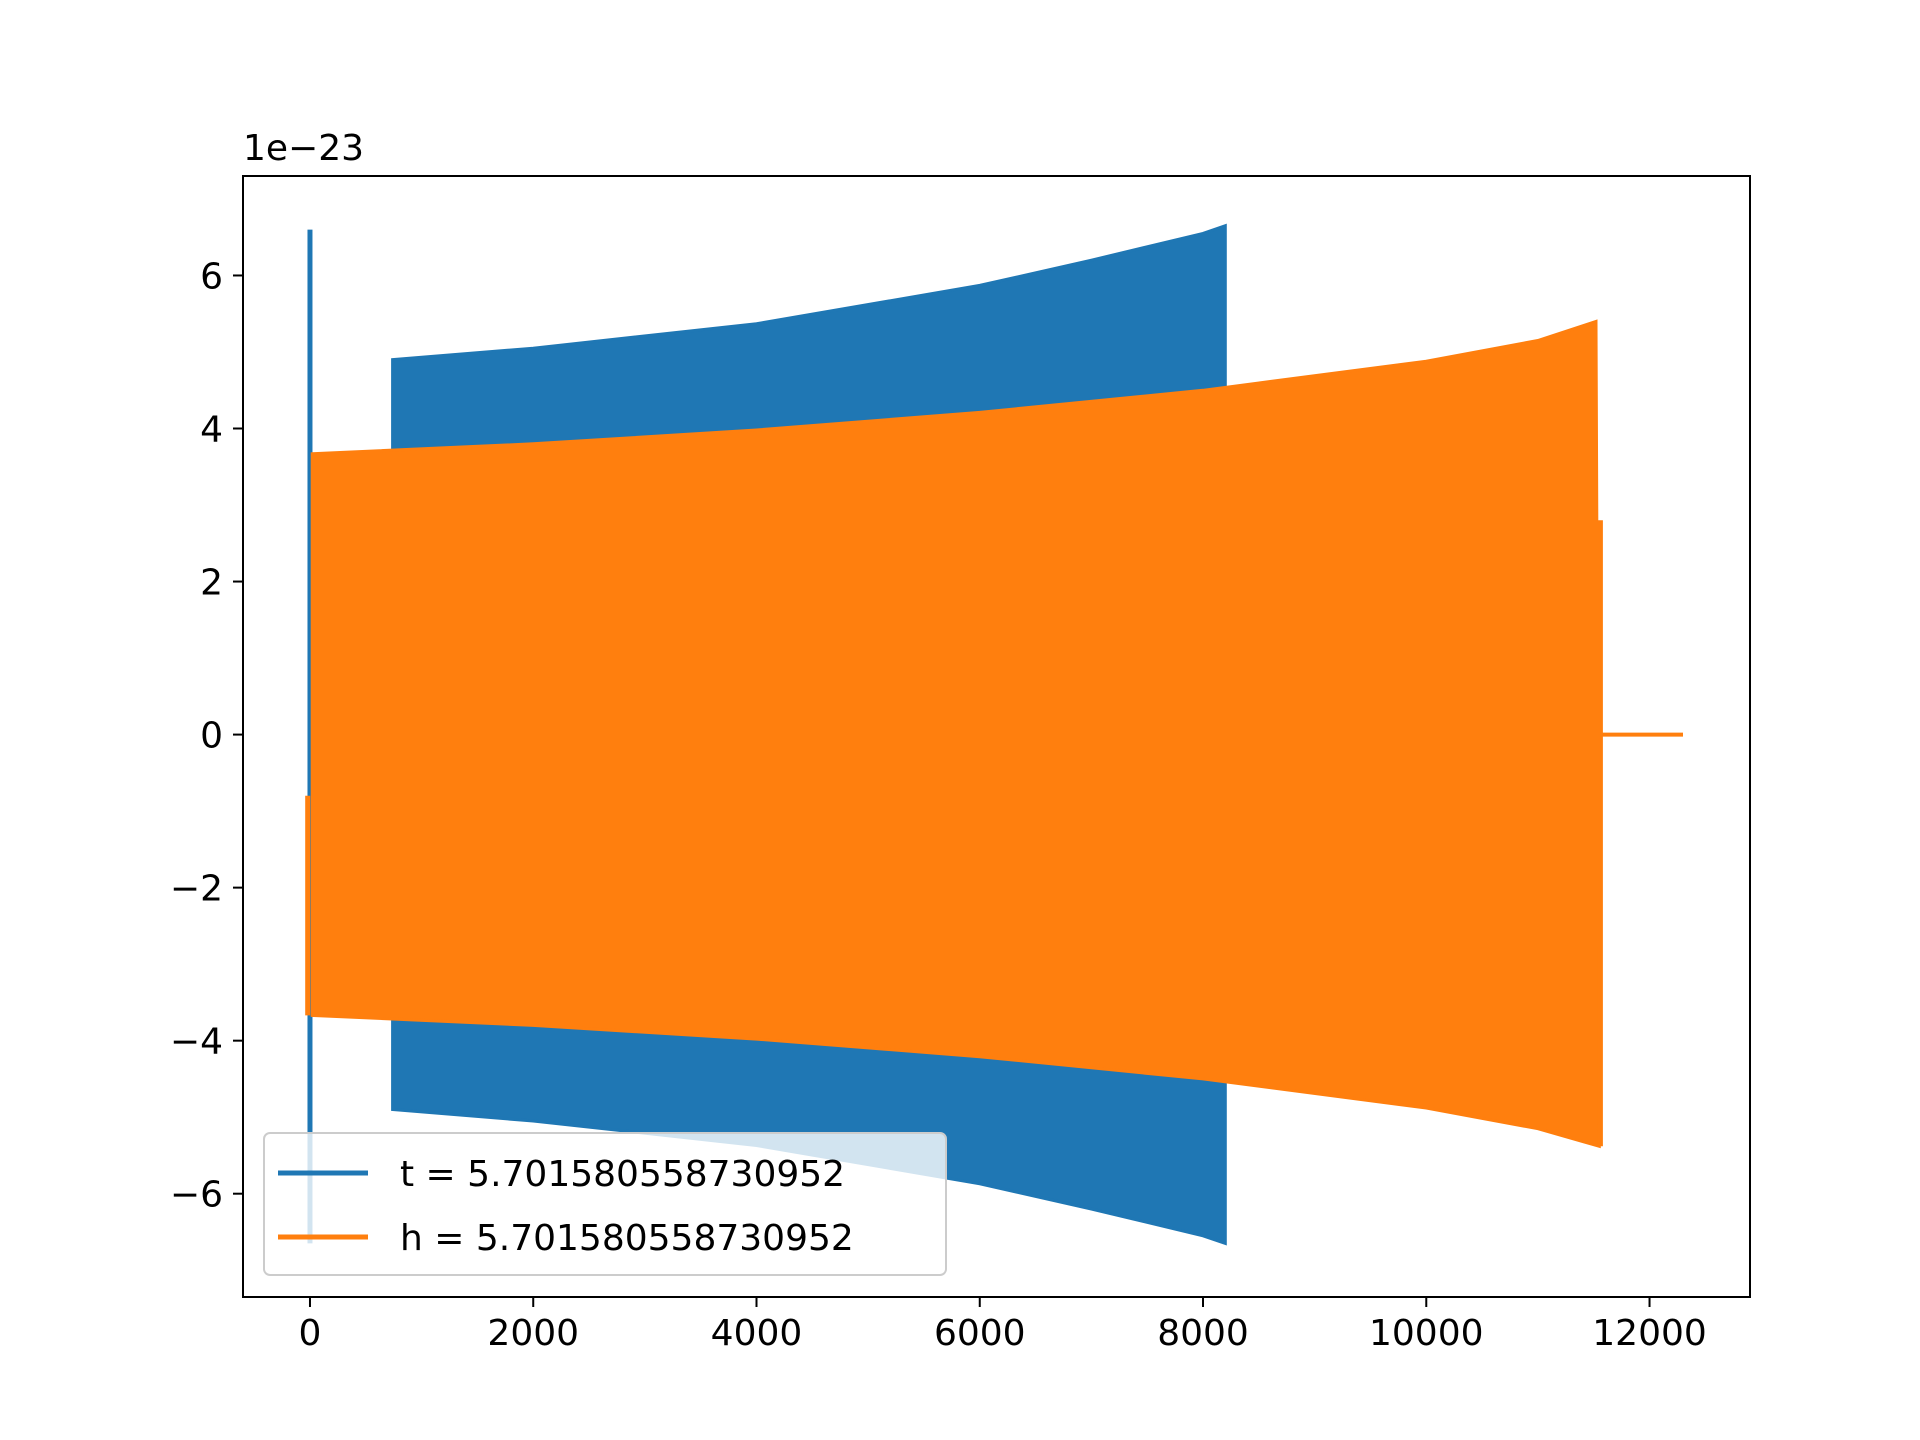 Image resolution: width=1920 pixels, height=1440 pixels. What do you see at coordinates (627, 1238) in the screenshot?
I see `legend-label-h: h = 5.701580558730952` at bounding box center [627, 1238].